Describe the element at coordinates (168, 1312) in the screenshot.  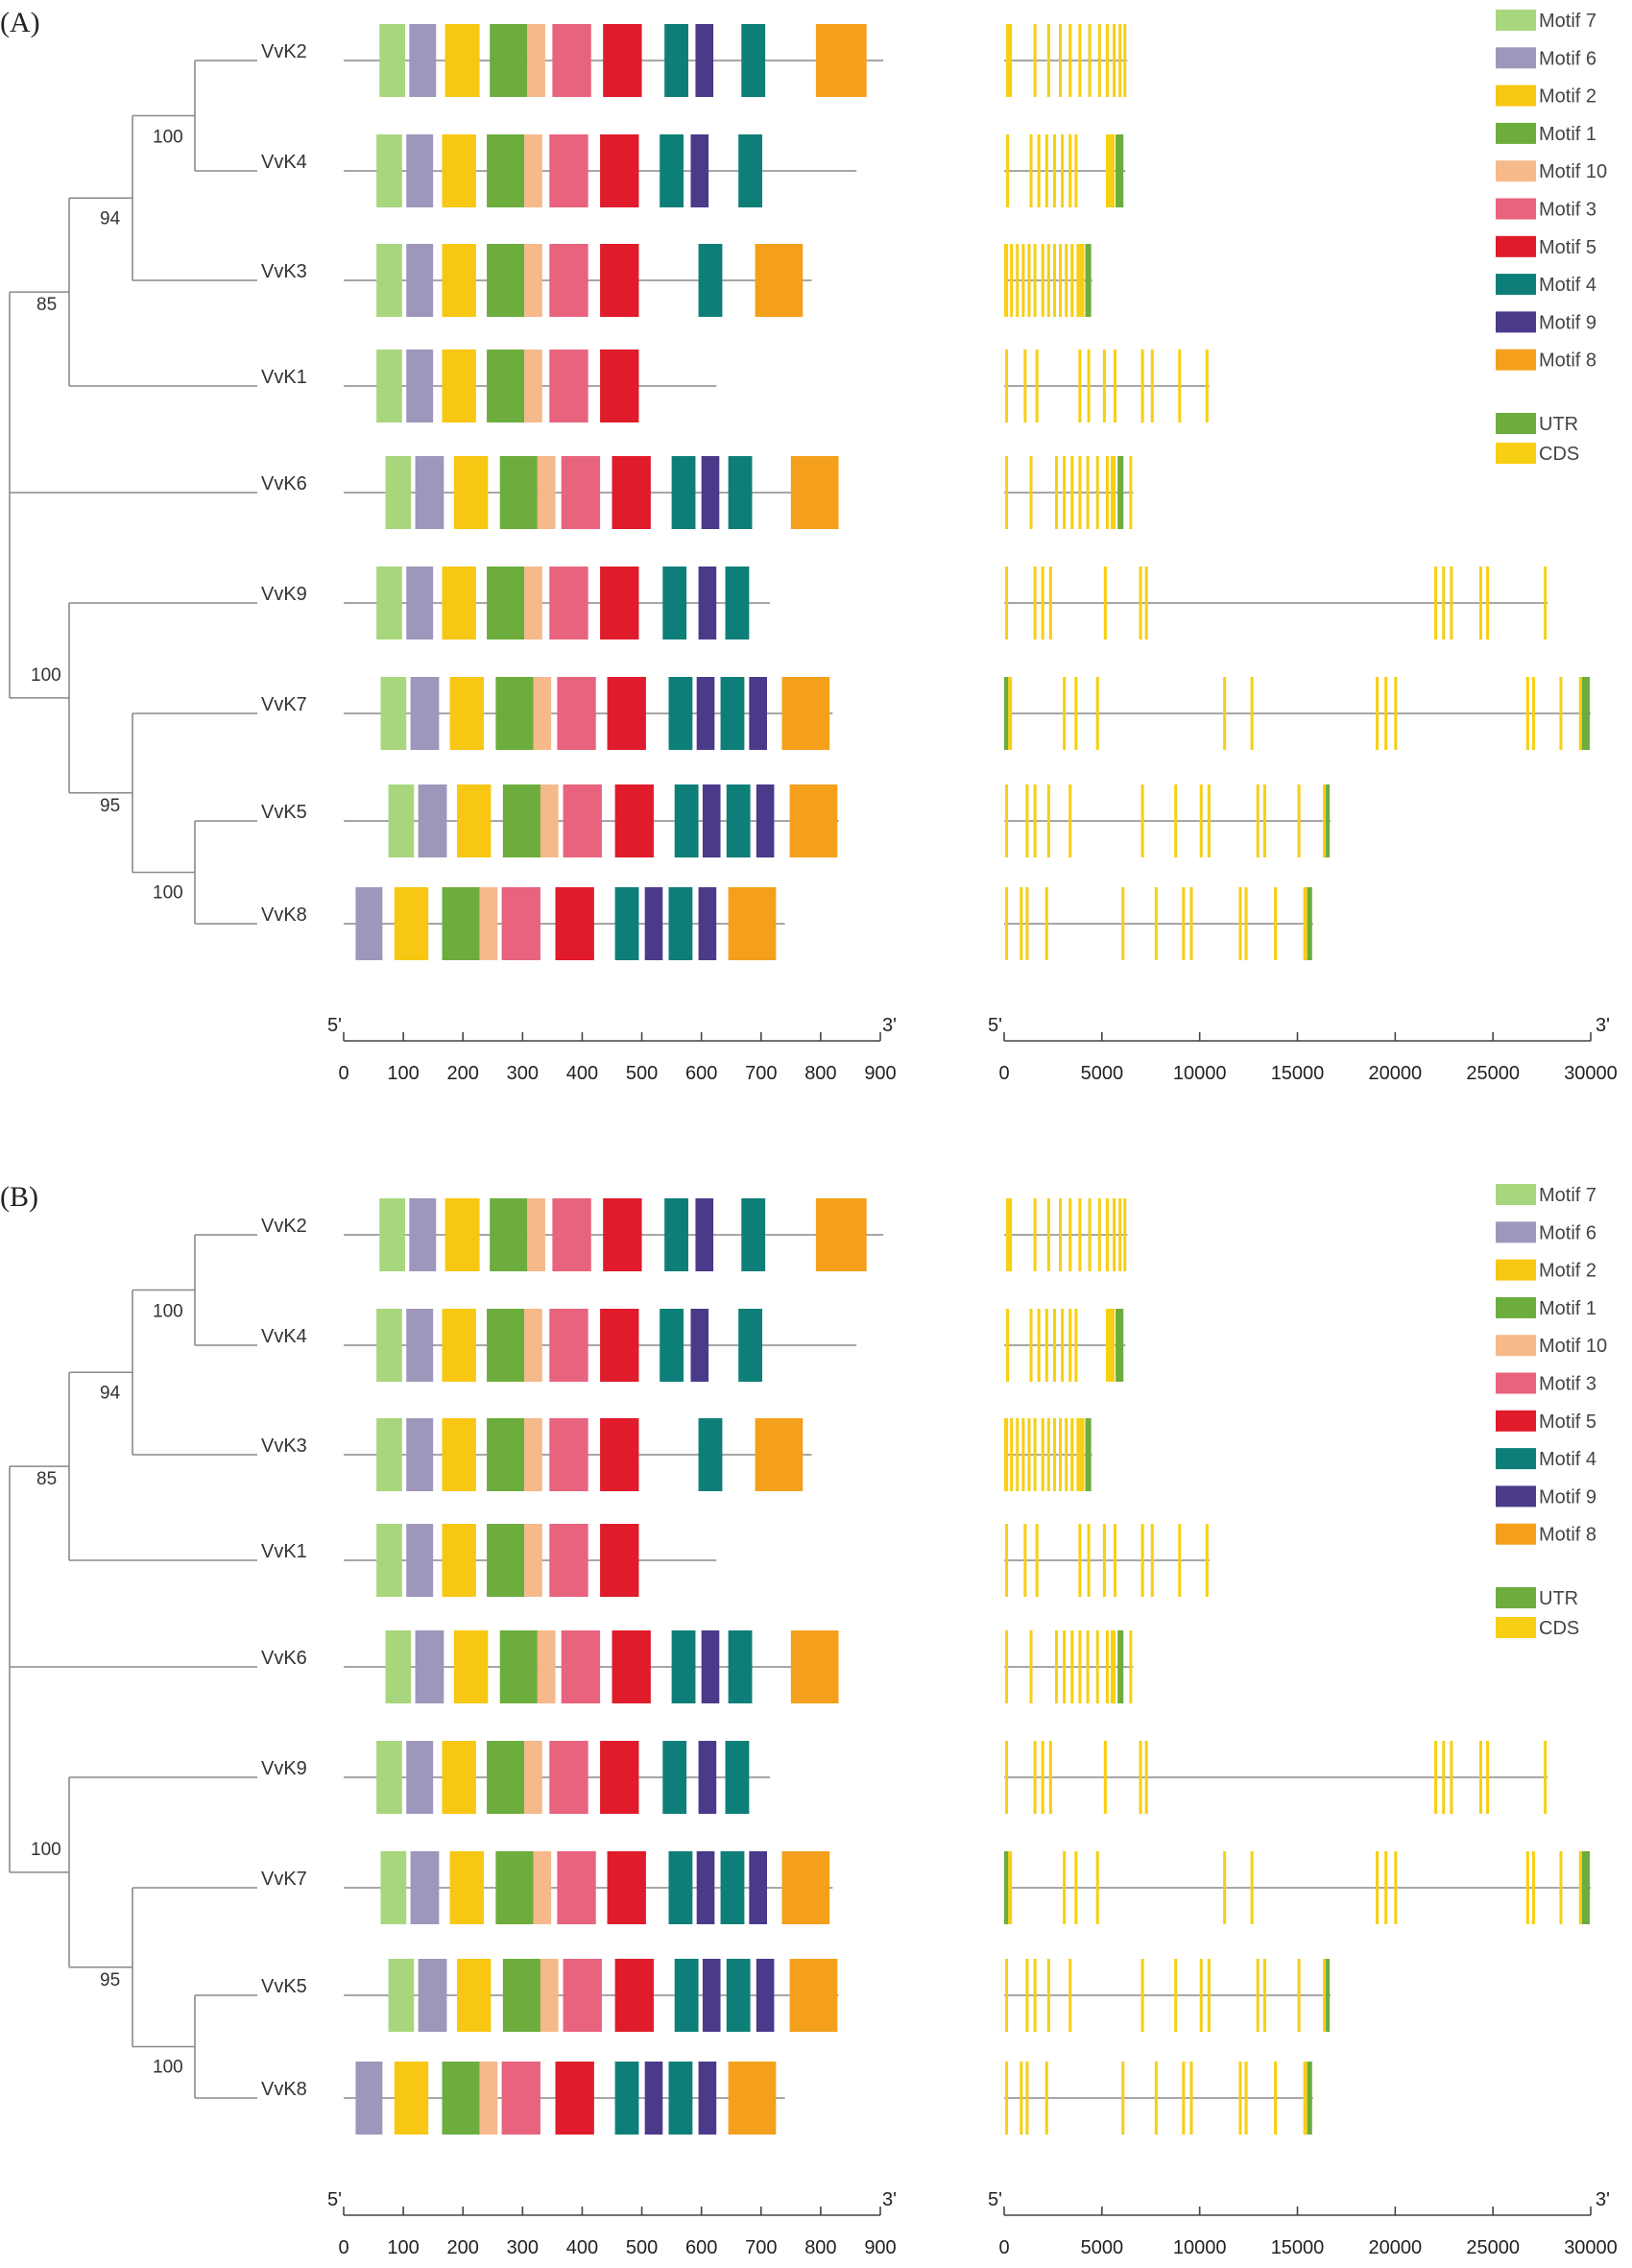
I see `bootstrap-value: 100` at that location.